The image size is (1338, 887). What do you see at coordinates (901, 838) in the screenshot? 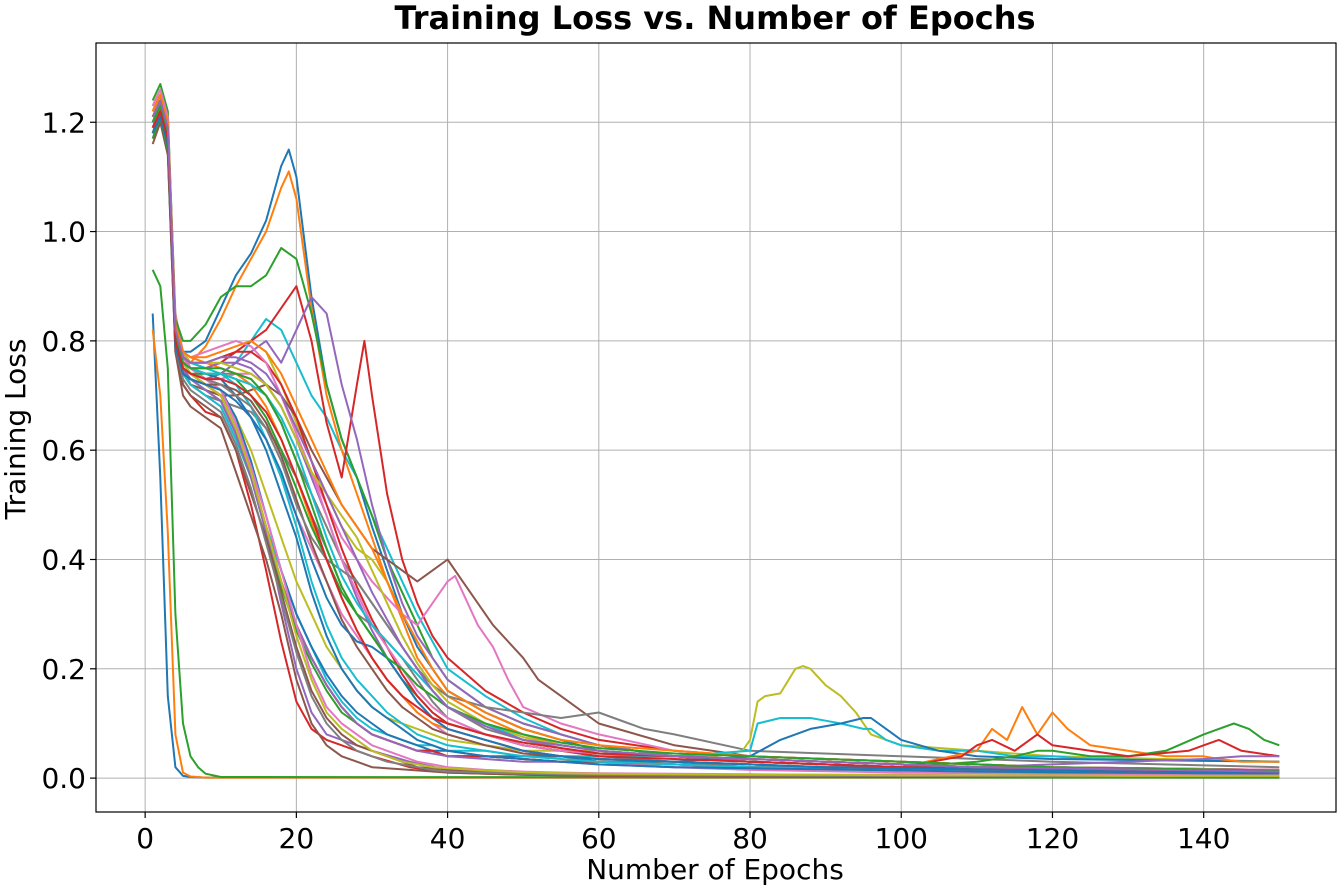
I see `x-tick-label: 100` at bounding box center [901, 838].